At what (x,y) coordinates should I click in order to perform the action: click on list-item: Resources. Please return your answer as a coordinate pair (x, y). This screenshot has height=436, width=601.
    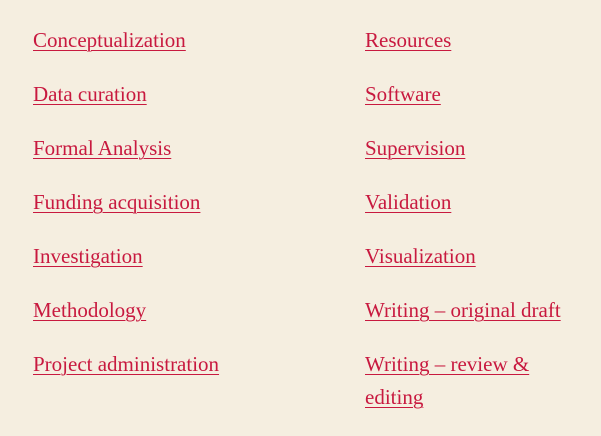
    Looking at the image, I should click on (470, 41).